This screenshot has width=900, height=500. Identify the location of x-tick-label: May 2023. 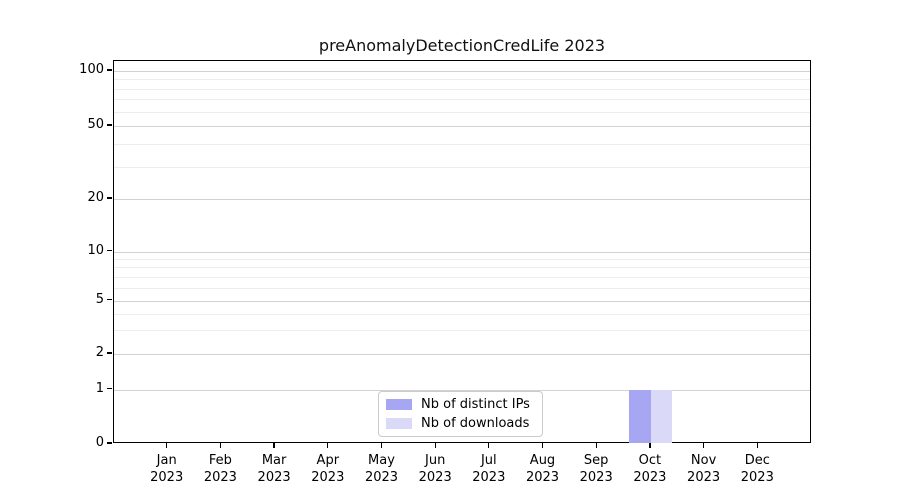
(381, 469).